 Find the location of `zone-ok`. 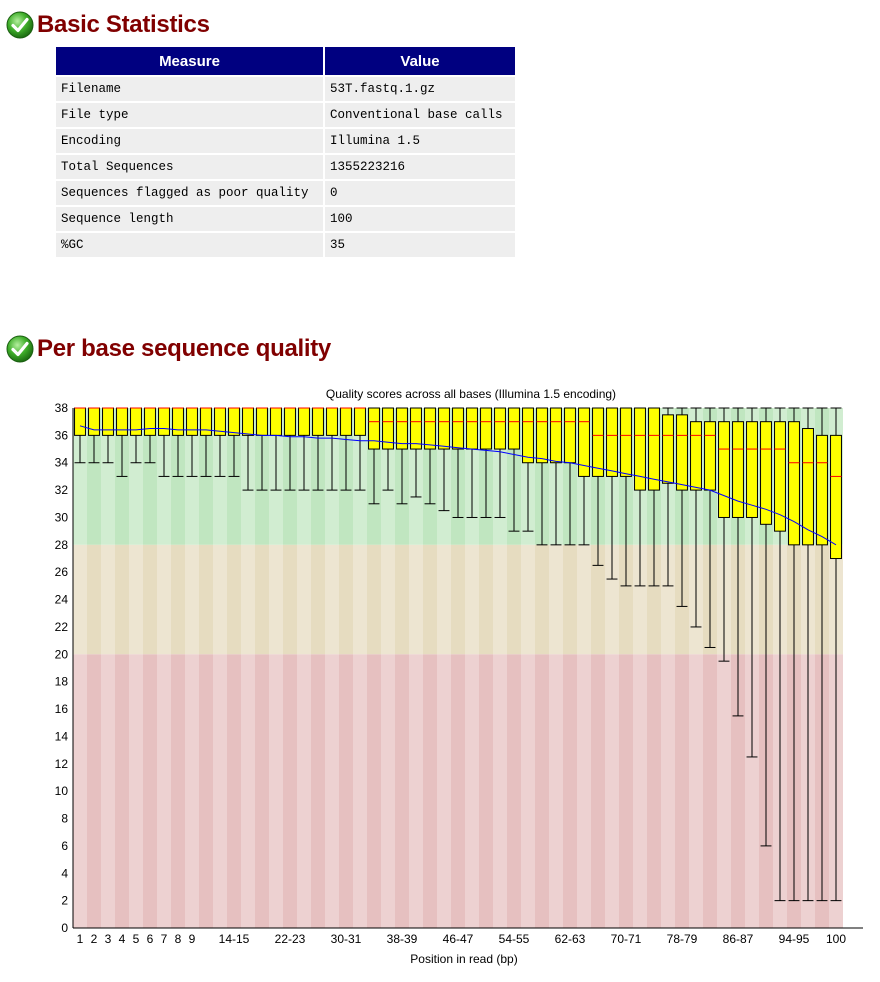

zone-ok is located at coordinates (458, 599).